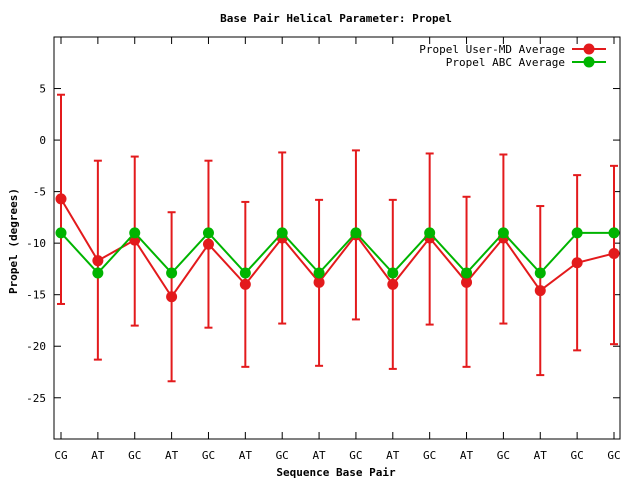 This screenshot has width=640, height=480. What do you see at coordinates (505, 62) in the screenshot?
I see `legend-label: Propel ABC Average` at bounding box center [505, 62].